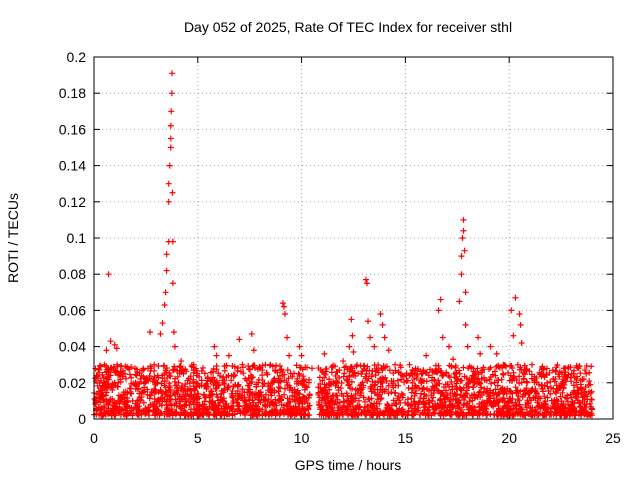 The height and width of the screenshot is (480, 640). I want to click on y-tick-label: 0.2, so click(77, 57).